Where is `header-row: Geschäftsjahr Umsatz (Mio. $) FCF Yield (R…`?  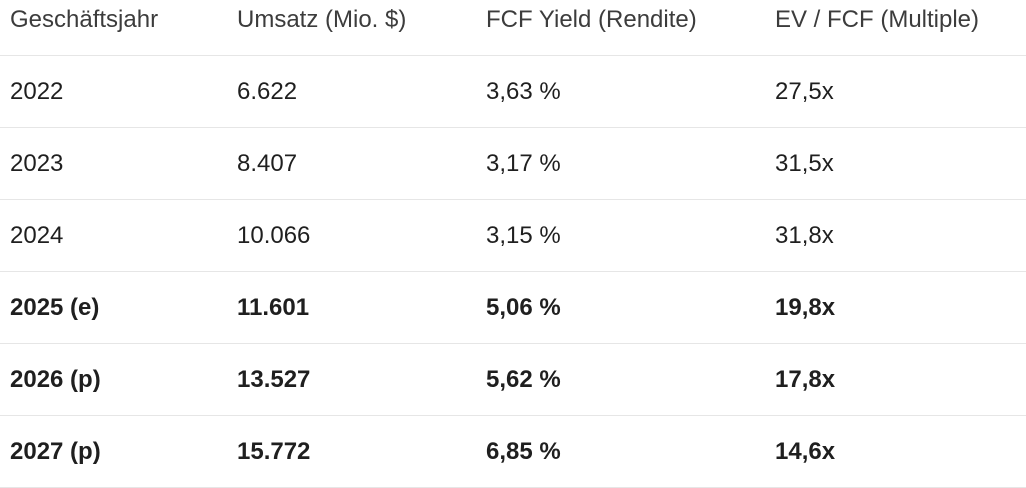 header-row: Geschäftsjahr Umsatz (Mio. $) FCF Yield (R… is located at coordinates (513, 28).